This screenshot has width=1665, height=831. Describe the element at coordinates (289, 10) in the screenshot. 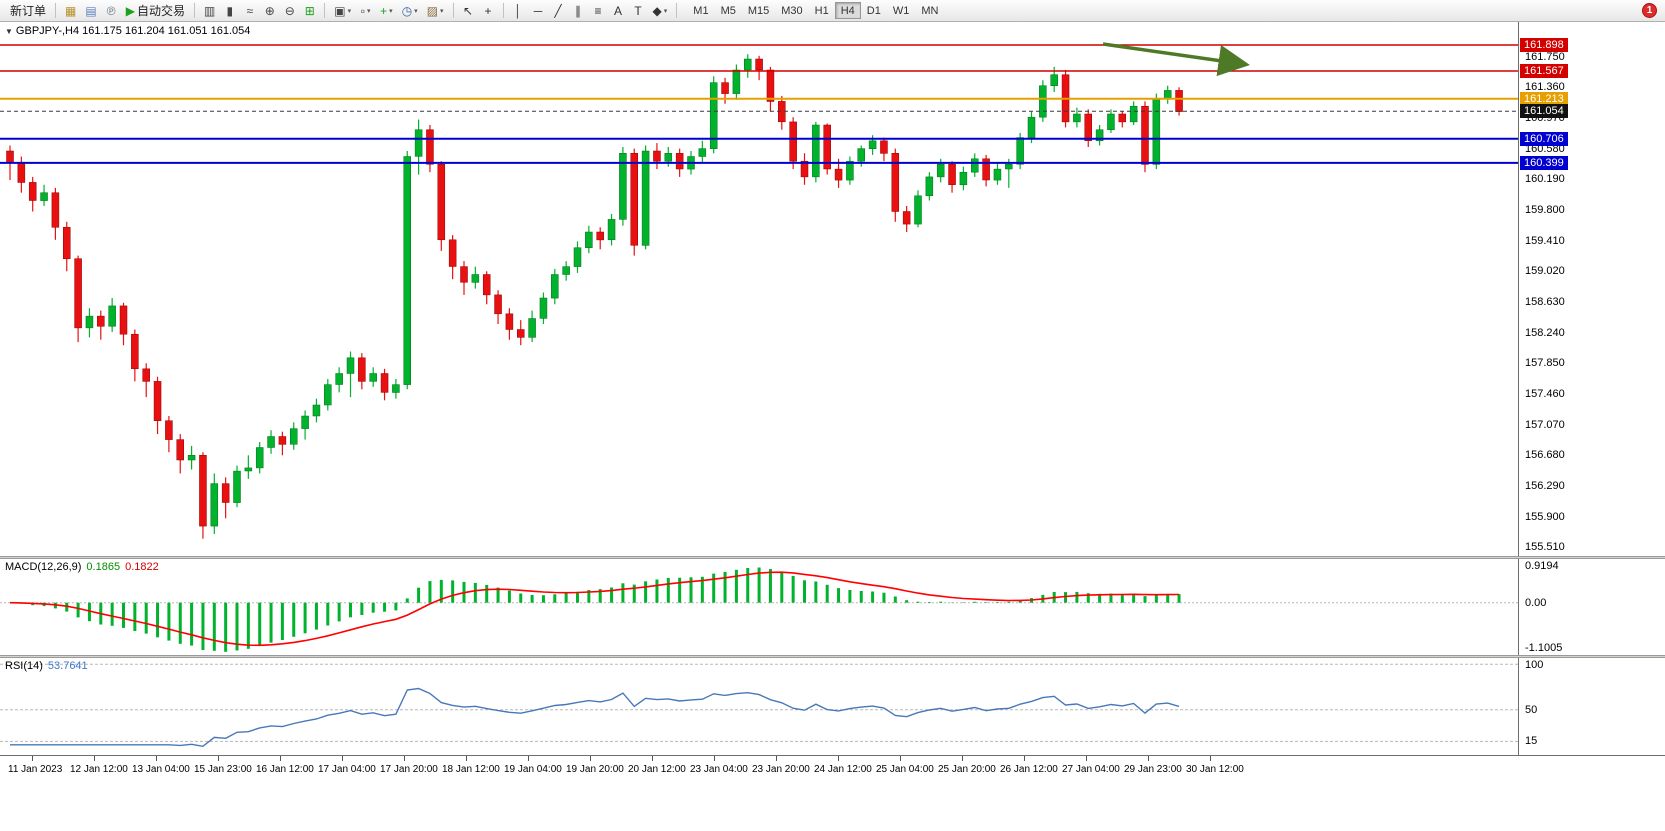

I see `zoom-out-button: ⊖` at that location.